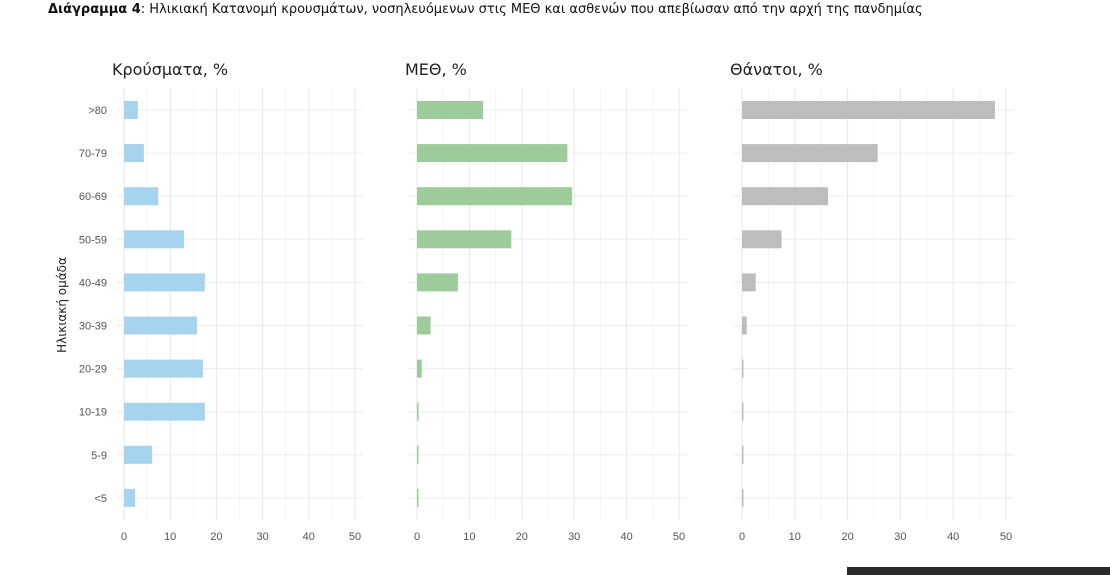 The width and height of the screenshot is (1110, 575). Describe the element at coordinates (978, 571) in the screenshot. I see `bottom-scrollbar` at that location.